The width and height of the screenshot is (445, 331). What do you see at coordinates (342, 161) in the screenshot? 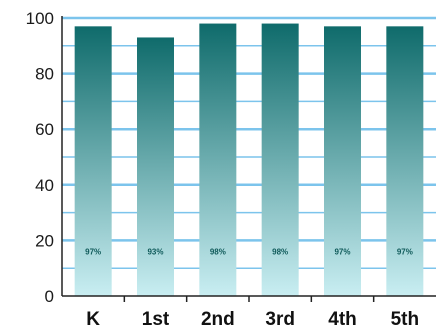
I see `bar-4th` at bounding box center [342, 161].